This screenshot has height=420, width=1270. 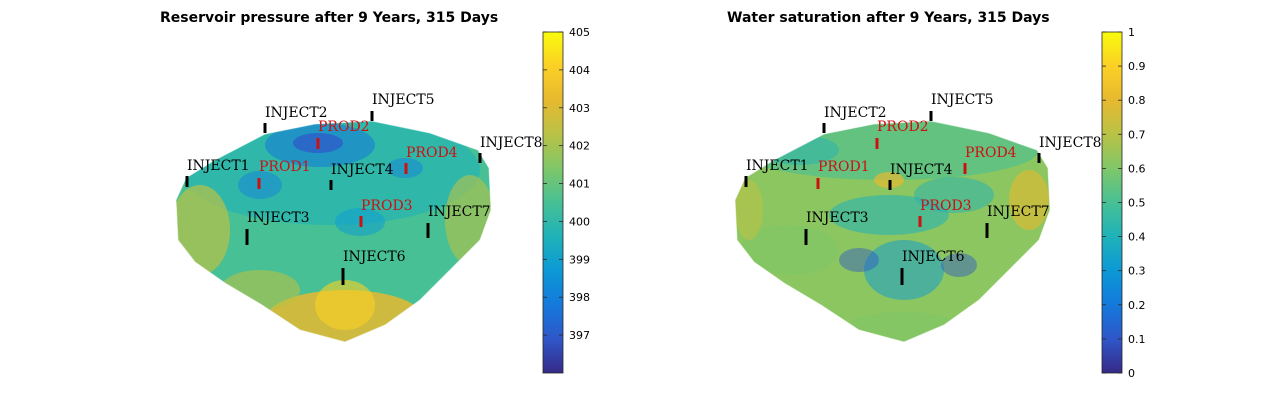 What do you see at coordinates (579, 297) in the screenshot?
I see `colorbar-tick-label: 398` at bounding box center [579, 297].